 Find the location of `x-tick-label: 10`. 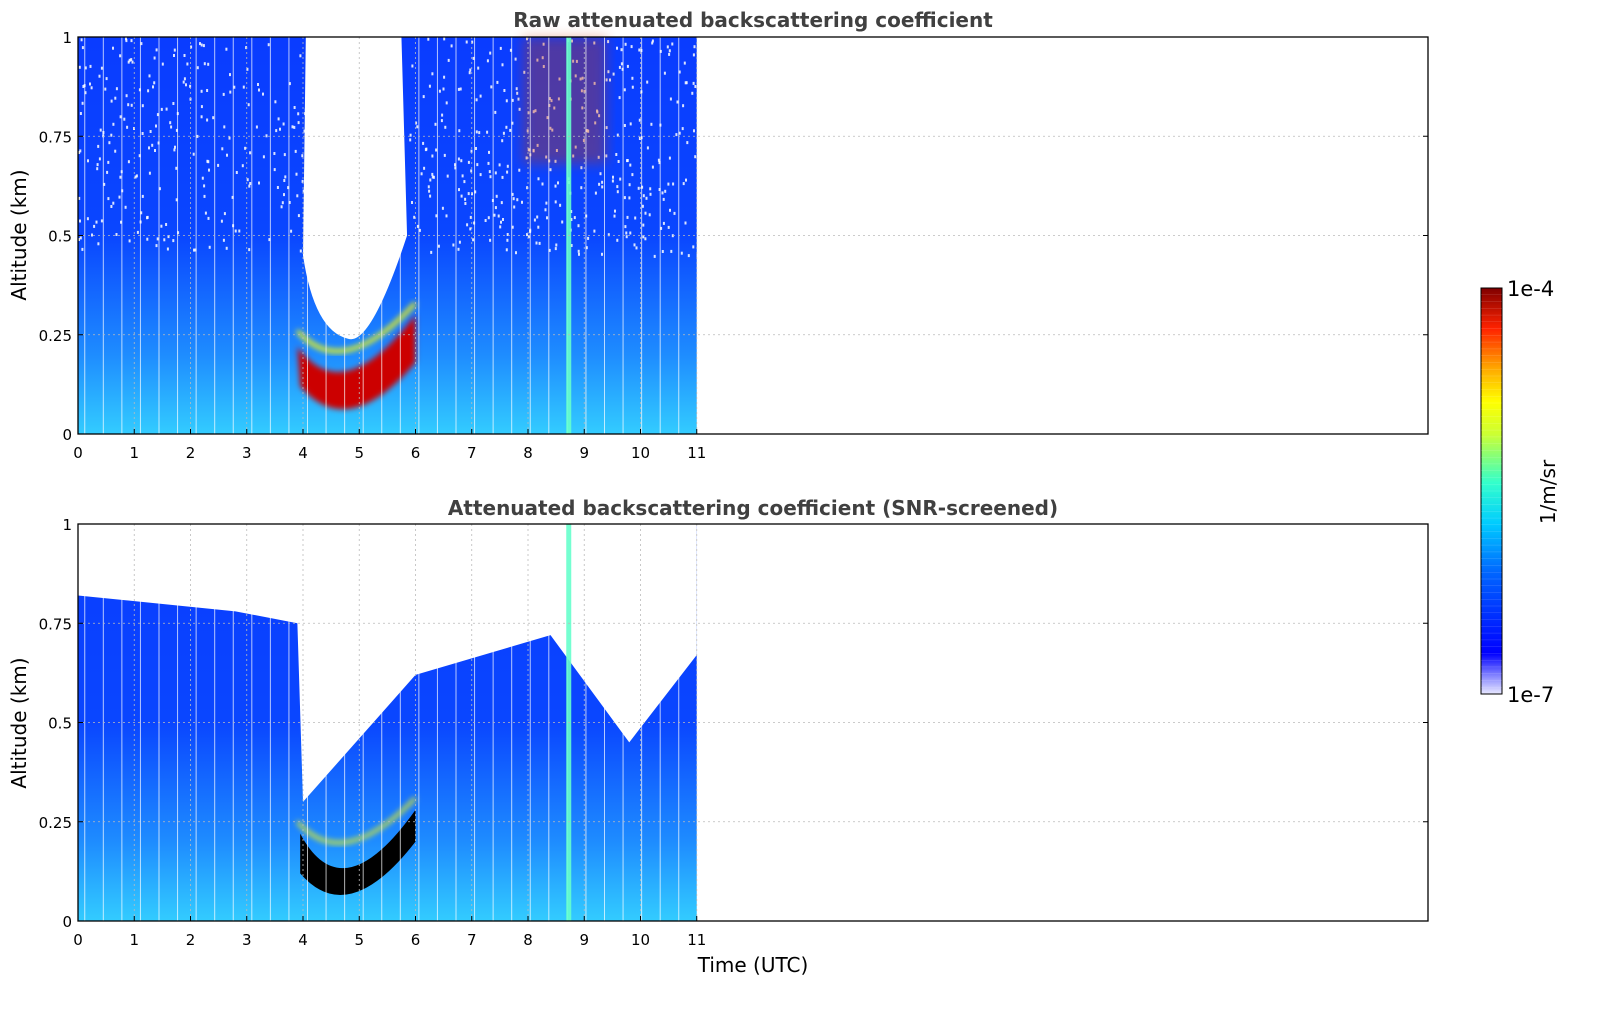

x-tick-label: 10 is located at coordinates (640, 453).